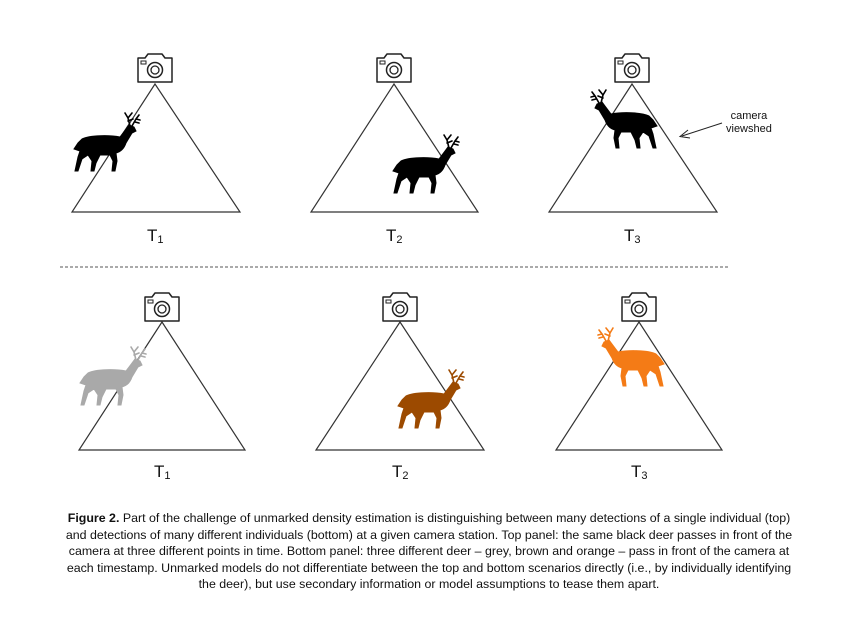 The height and width of the screenshot is (634, 864). I want to click on time-label-bottom-1: T1, so click(162, 472).